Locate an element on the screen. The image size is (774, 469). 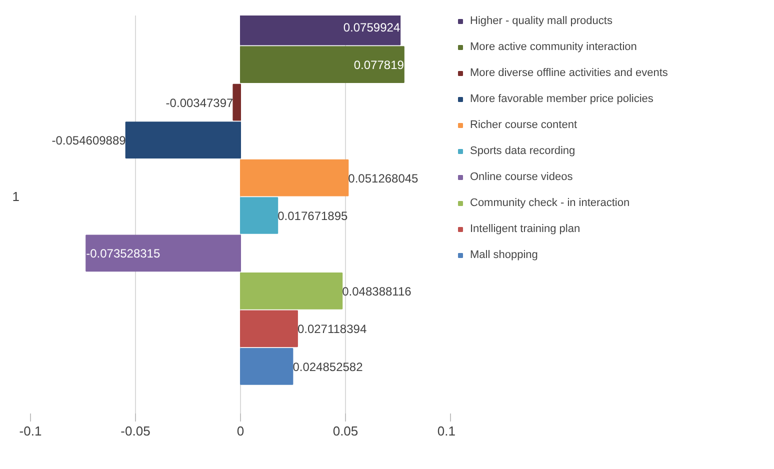
legend-label: Community check - in interaction is located at coordinates (550, 203).